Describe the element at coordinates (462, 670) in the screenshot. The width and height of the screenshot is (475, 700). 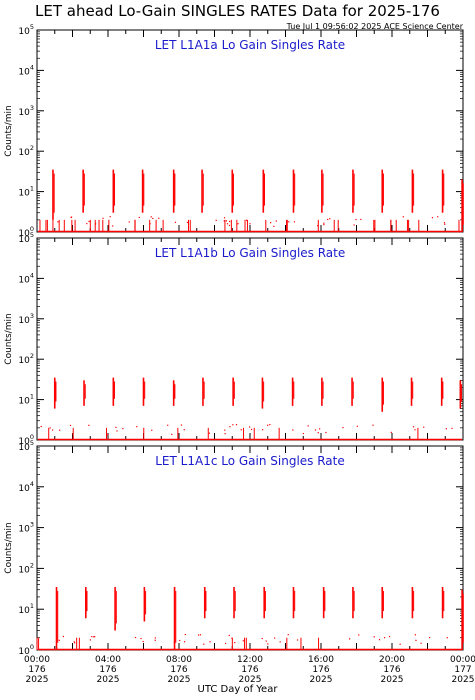
I see `x-tick-label: 177` at that location.